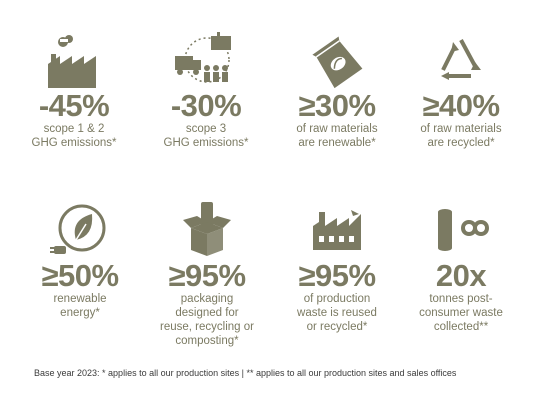 This screenshot has width=539, height=404. What do you see at coordinates (80, 230) in the screenshot?
I see `leaf-plug-icon` at bounding box center [80, 230].